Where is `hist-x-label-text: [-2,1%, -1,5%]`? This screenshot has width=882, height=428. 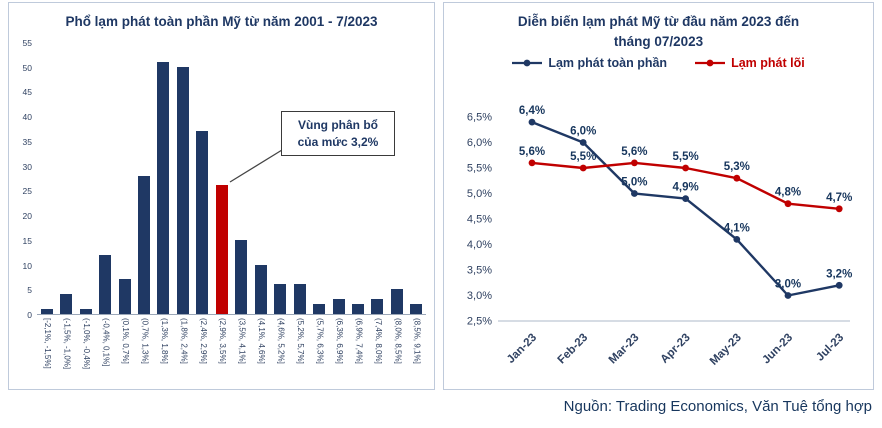 hist-x-label-text: [-2,1%, -1,5%] is located at coordinates (48, 343).